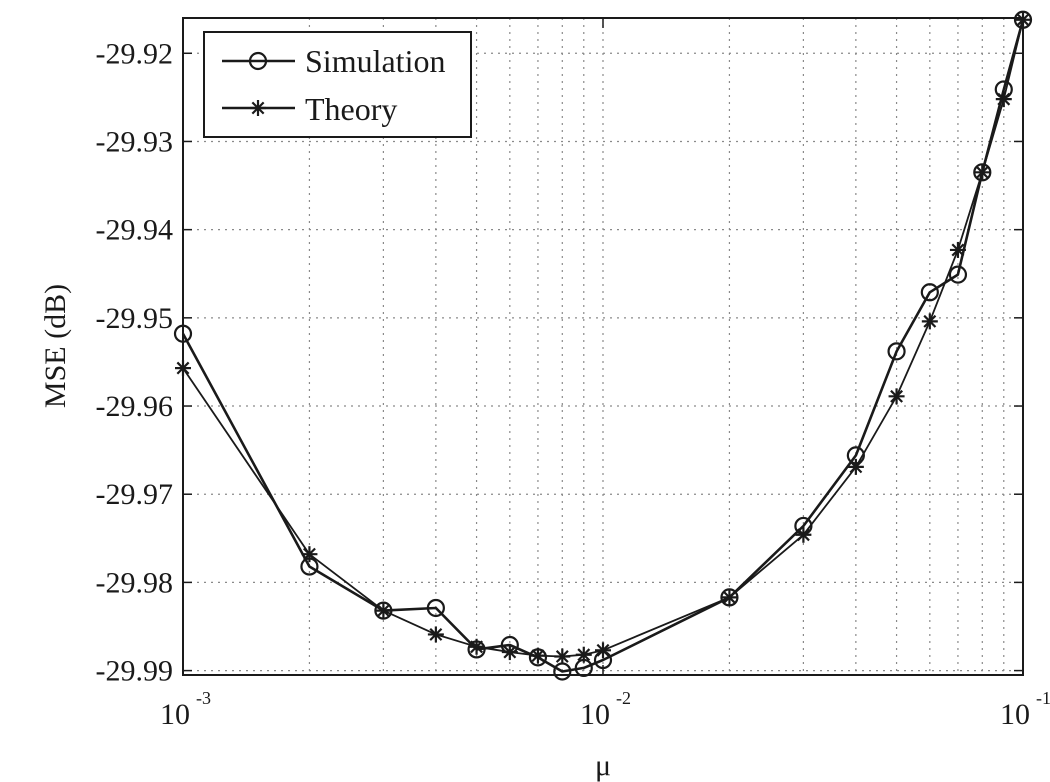 This screenshot has width=1050, height=782. I want to click on y-tick-label: -29.95, so click(135, 318).